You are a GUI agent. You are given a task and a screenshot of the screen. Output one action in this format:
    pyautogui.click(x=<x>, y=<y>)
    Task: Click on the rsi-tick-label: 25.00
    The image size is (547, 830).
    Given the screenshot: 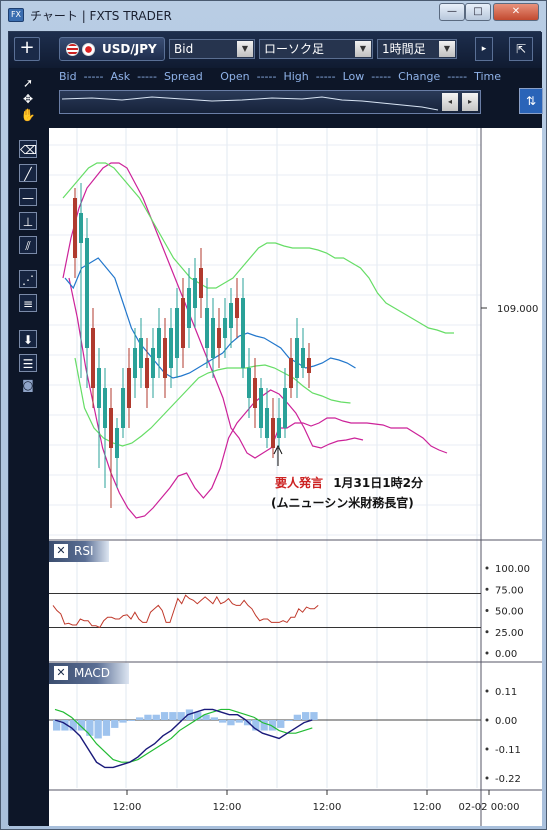 What is the action you would take?
    pyautogui.click(x=509, y=633)
    